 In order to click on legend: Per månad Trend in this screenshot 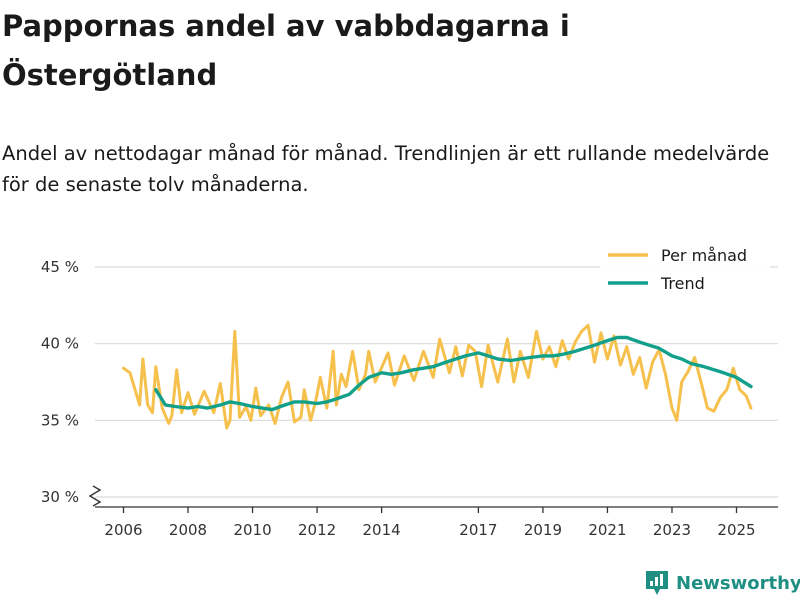, I will do `click(685, 269)`.